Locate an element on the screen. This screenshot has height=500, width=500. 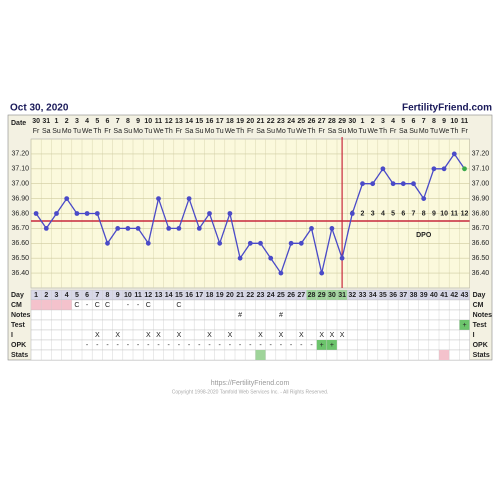
date: 2 is located at coordinates (67, 121).